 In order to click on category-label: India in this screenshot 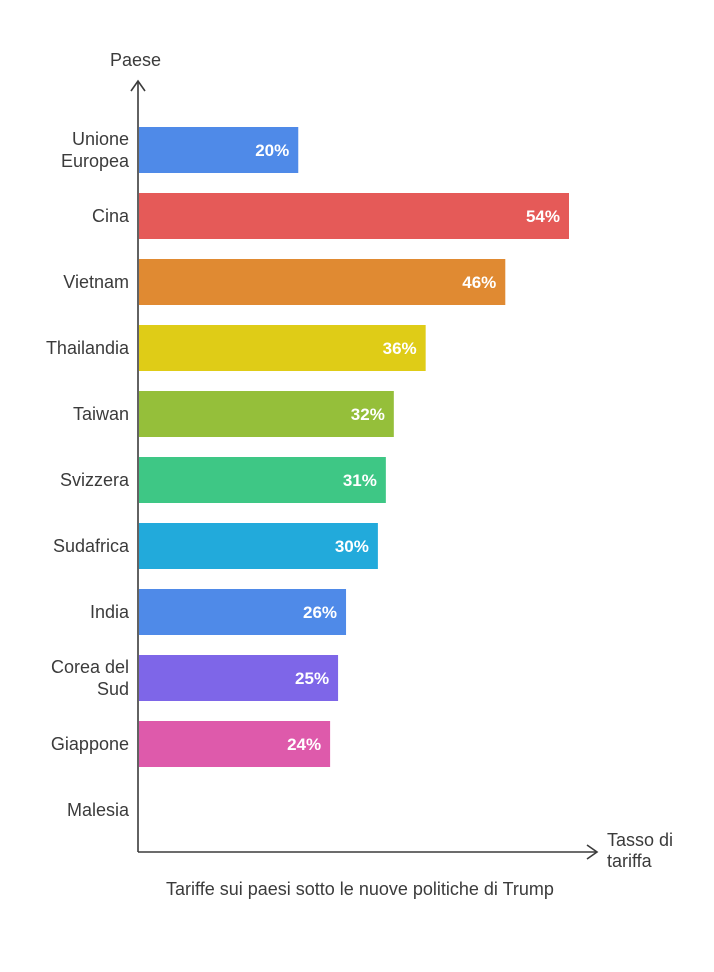, I will do `click(110, 612)`.